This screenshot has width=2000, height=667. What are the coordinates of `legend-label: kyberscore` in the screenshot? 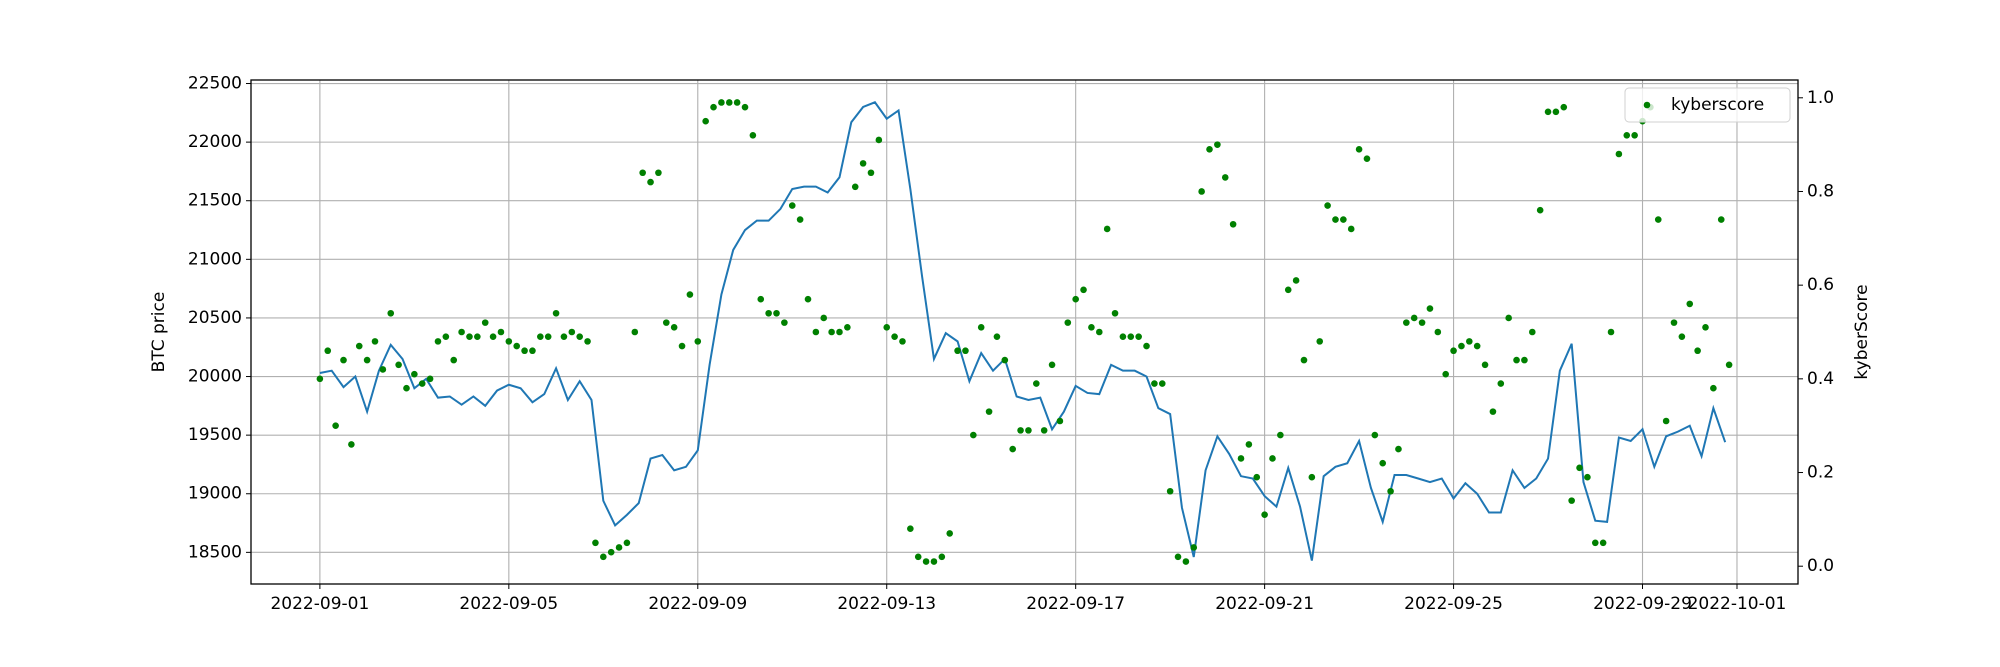 It's located at (1717, 105).